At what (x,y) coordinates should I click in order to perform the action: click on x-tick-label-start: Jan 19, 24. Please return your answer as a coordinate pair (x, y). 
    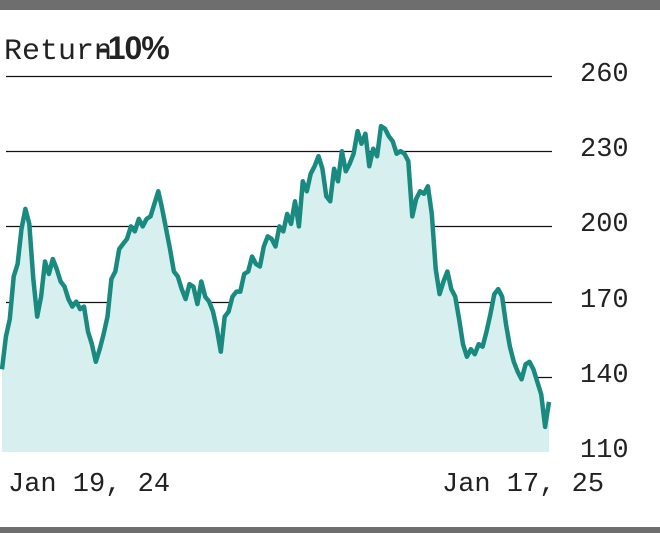
    Looking at the image, I should click on (89, 485).